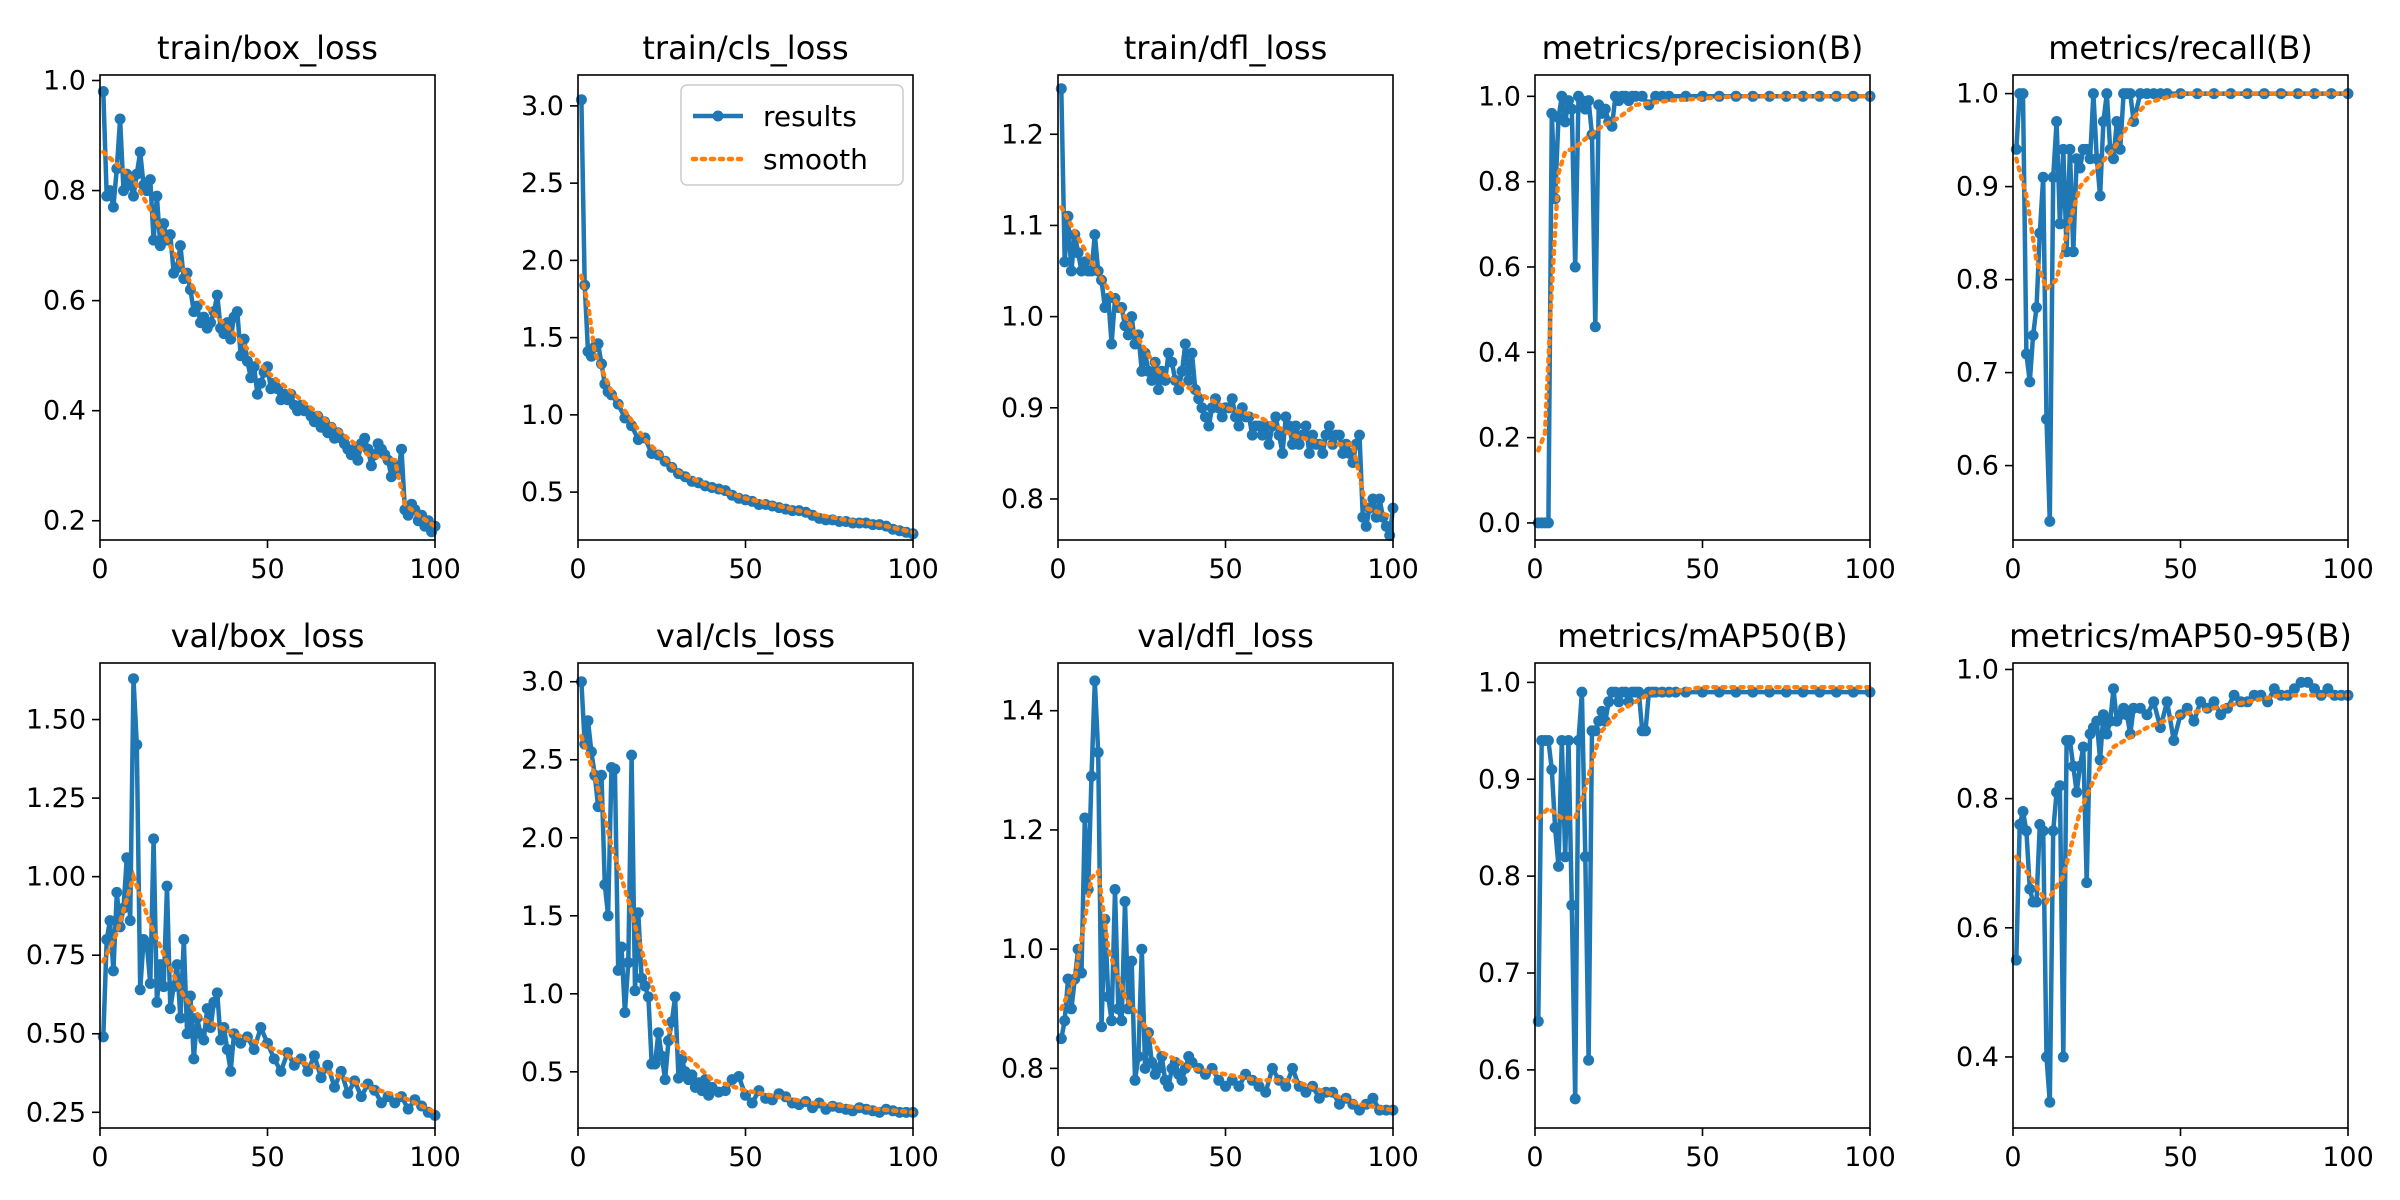 The width and height of the screenshot is (2400, 1200). Describe the element at coordinates (1687, 895) in the screenshot. I see `panel-metrics-map50-b: metrics/mAP50(B) 0 50 100 0.6 0.7 0.8 0.9 1.0` at that location.